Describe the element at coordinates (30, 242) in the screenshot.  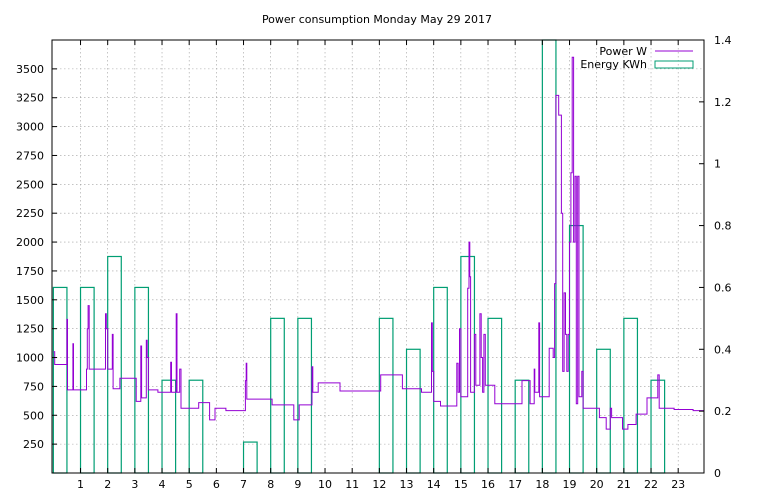
I see `y-tick-label: 2000` at that location.